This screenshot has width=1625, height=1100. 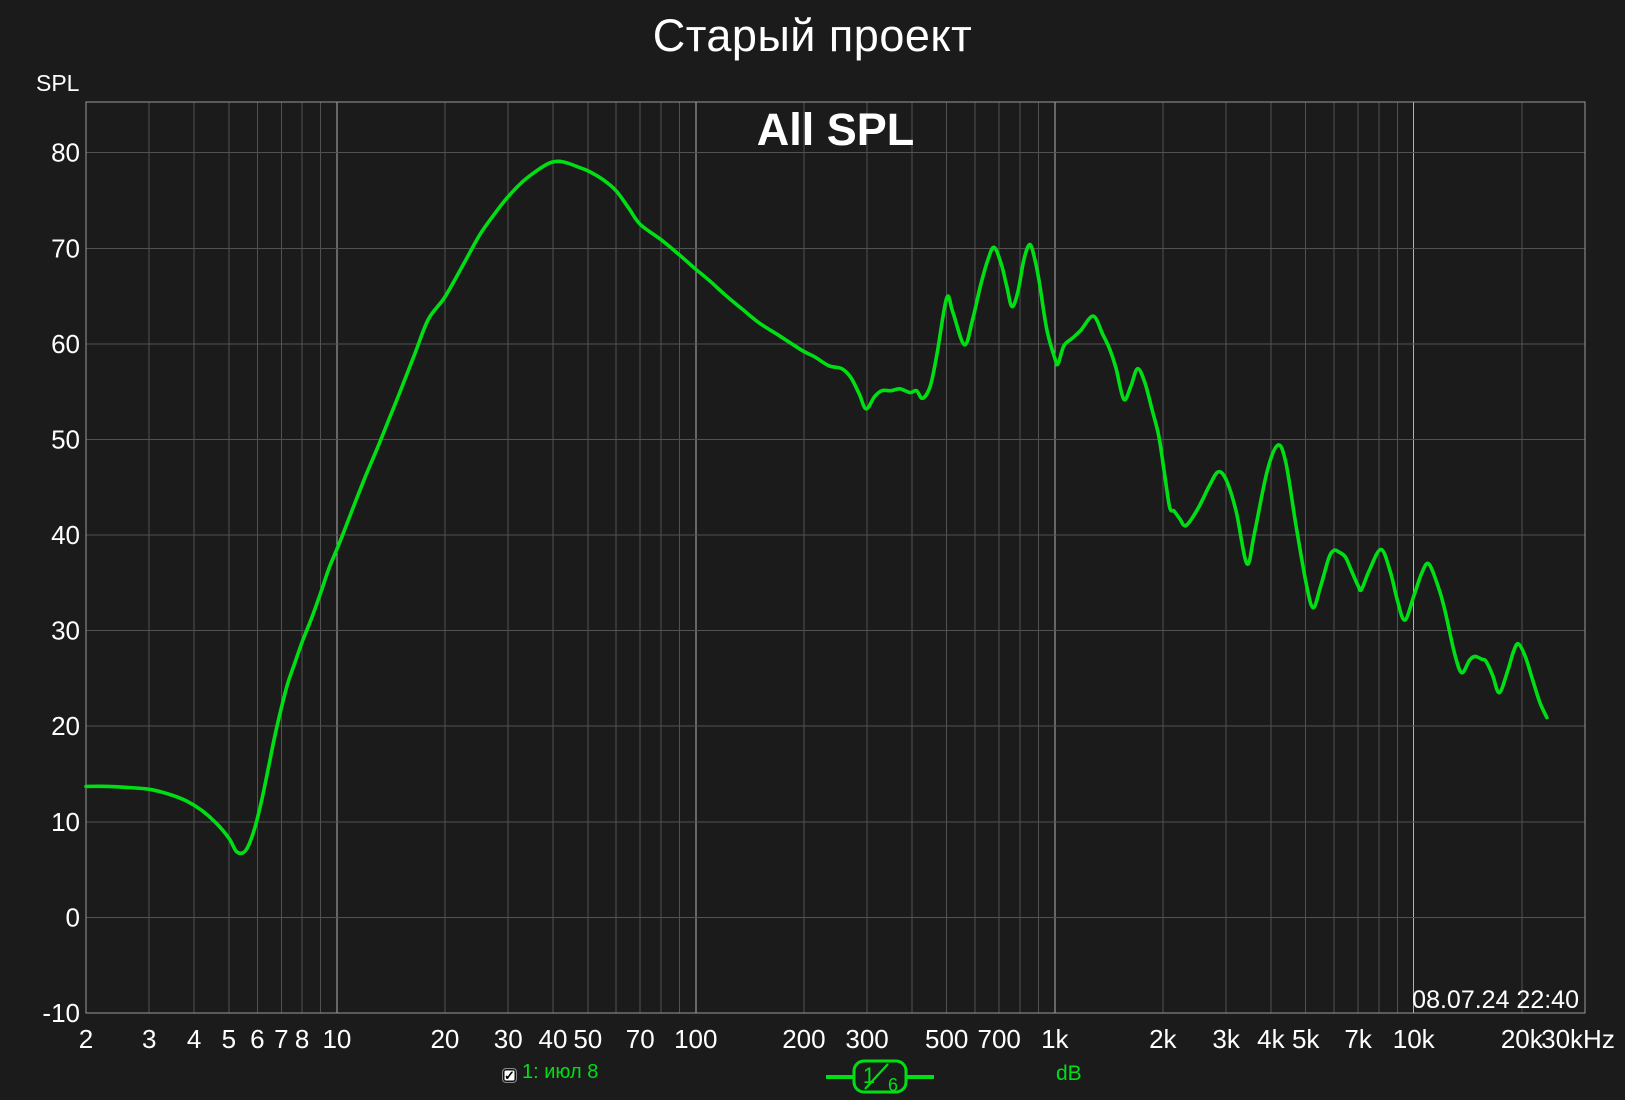 I want to click on smoothing-numerator: 1, so click(x=869, y=1075).